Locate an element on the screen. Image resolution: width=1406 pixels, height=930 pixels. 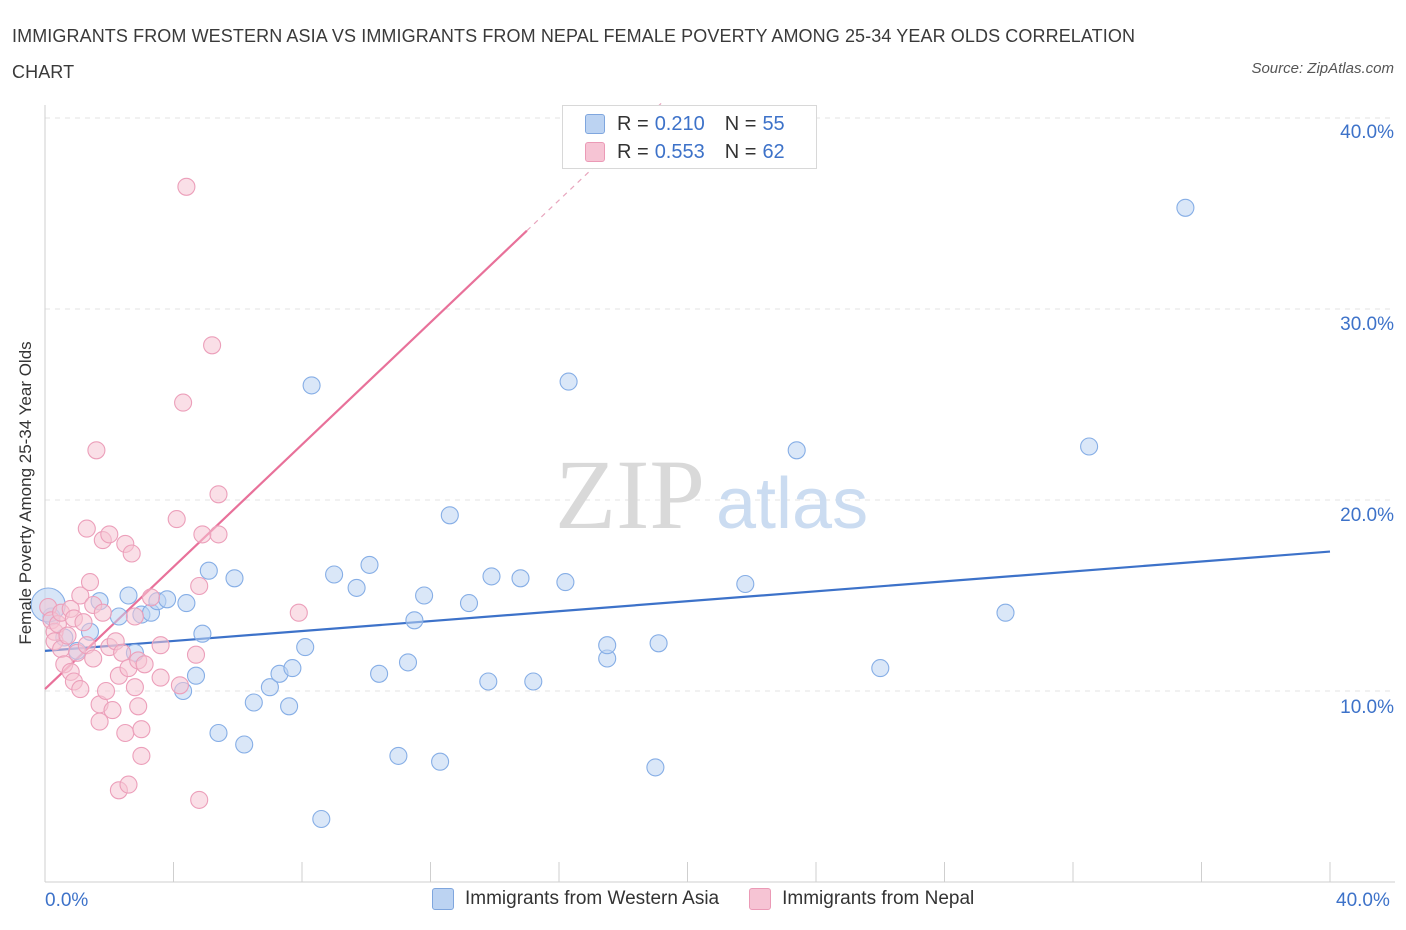
watermark: ZIP atlas is located at coordinates (711, 494).